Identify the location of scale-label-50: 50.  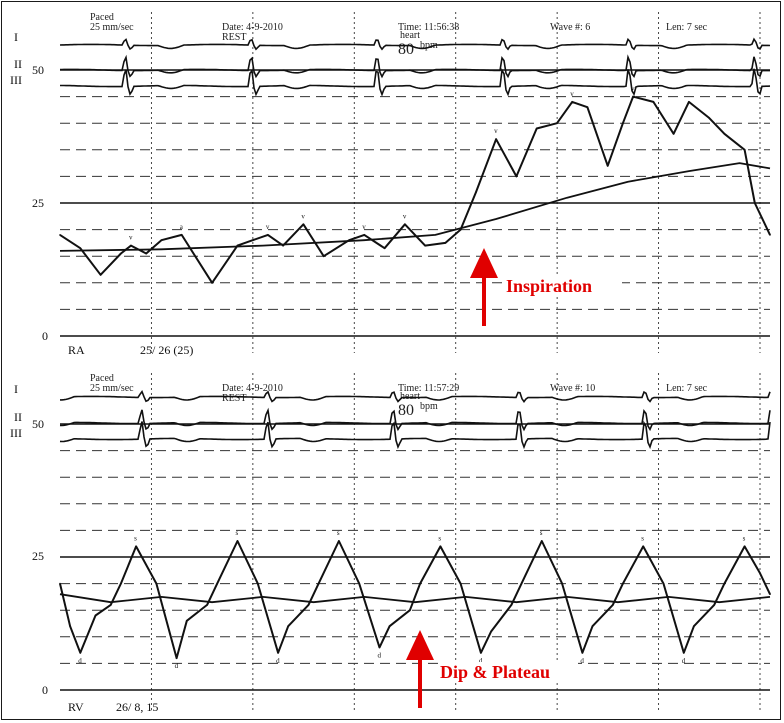
(38, 70).